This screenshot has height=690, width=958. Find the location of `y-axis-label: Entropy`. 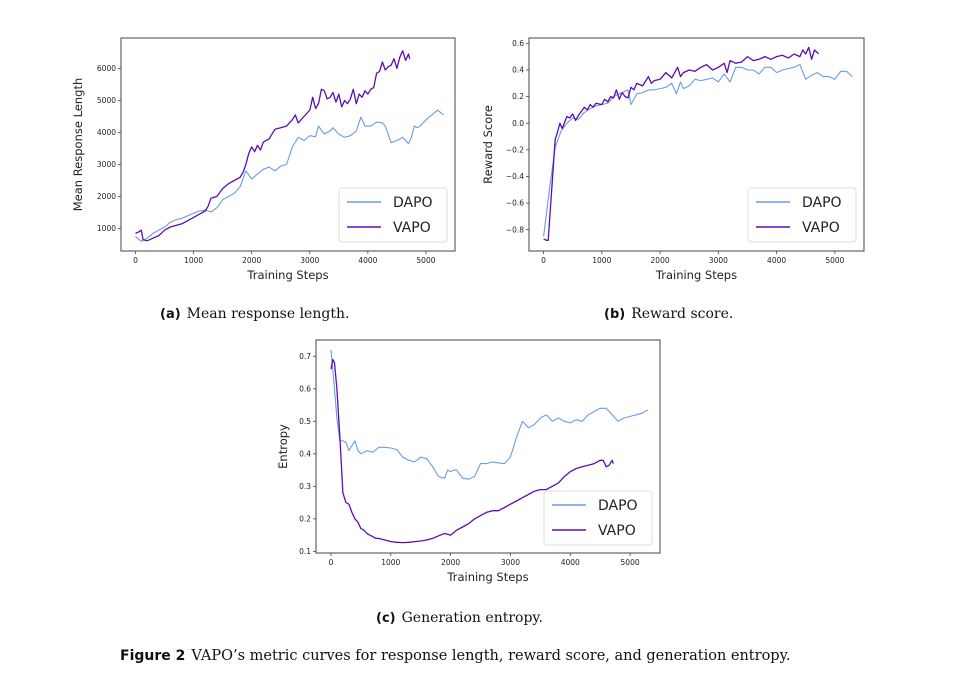

y-axis-label: Entropy is located at coordinates (283, 446).